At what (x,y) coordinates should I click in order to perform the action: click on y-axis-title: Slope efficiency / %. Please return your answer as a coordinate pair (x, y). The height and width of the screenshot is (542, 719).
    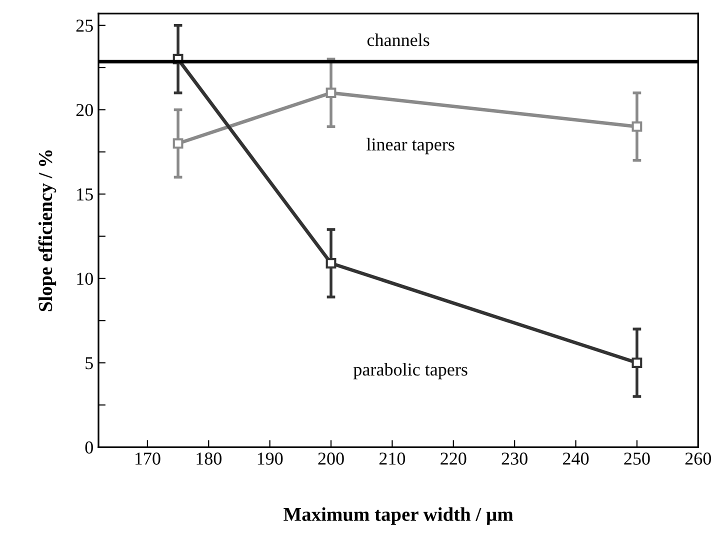
    Looking at the image, I should click on (47, 231).